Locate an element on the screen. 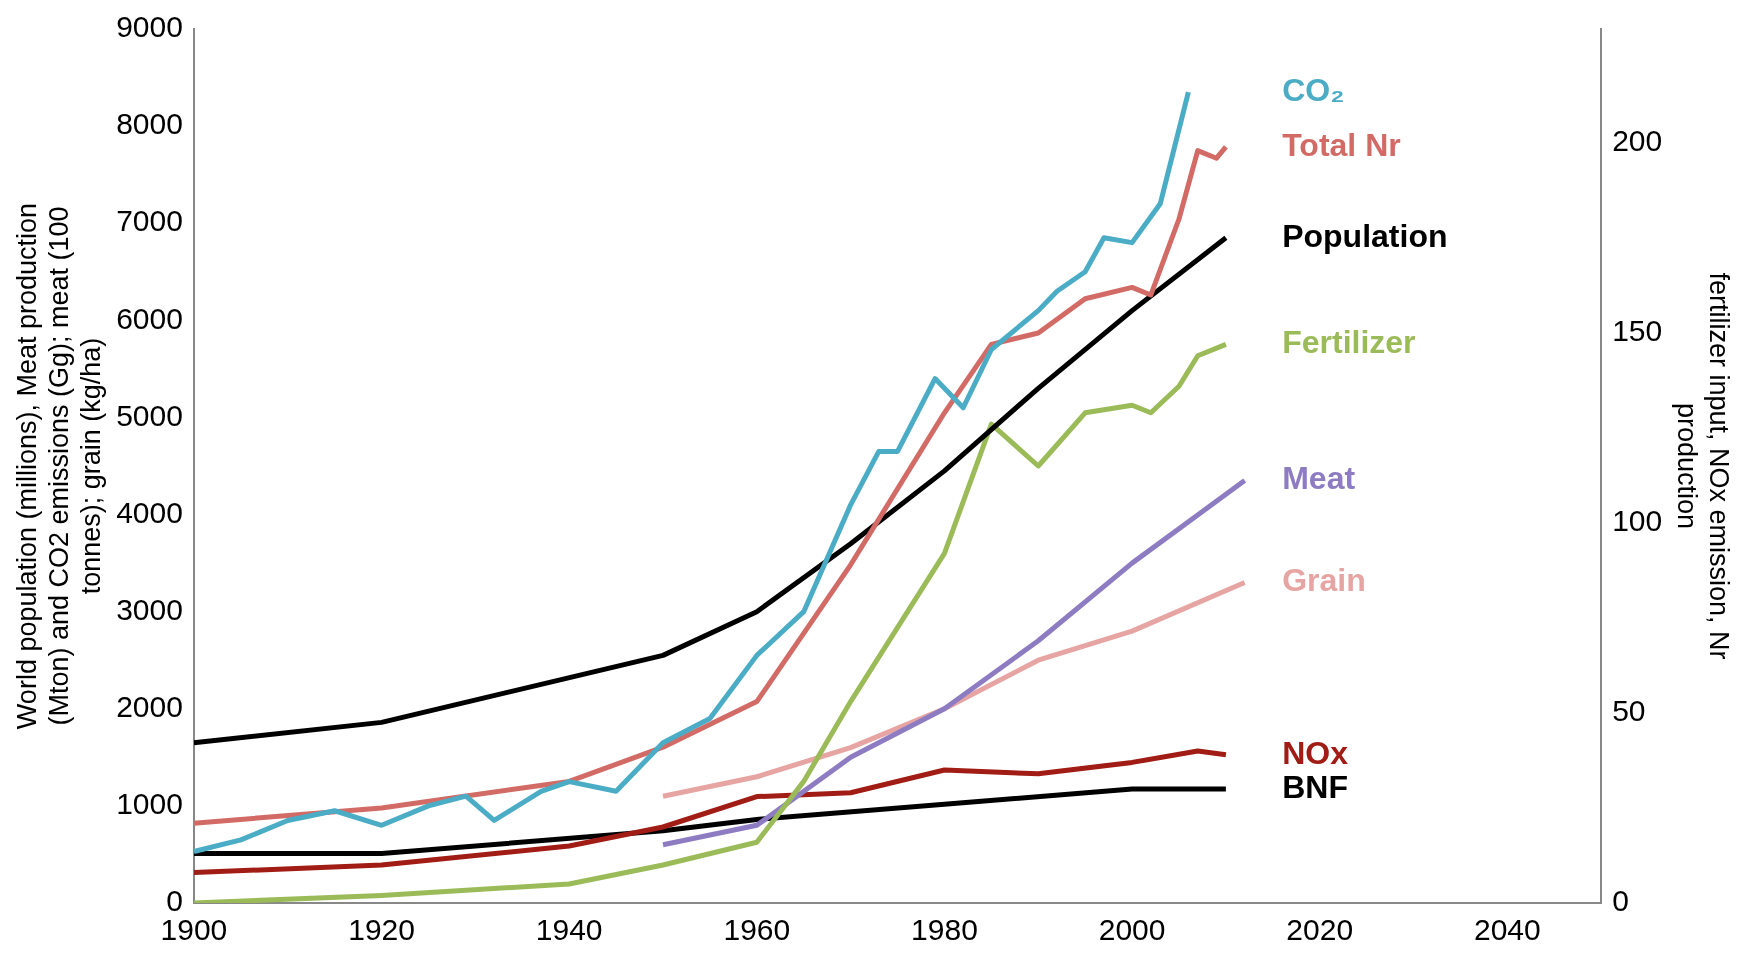 The width and height of the screenshot is (1758, 965). y-tick-label: 4000 is located at coordinates (149, 512).